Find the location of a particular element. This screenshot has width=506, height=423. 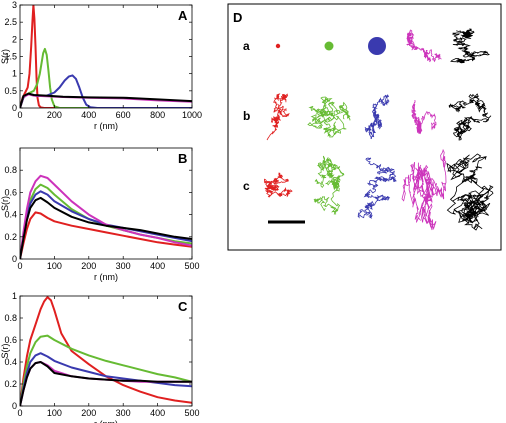

y-tick-label: 2 is located at coordinates (14, 39).